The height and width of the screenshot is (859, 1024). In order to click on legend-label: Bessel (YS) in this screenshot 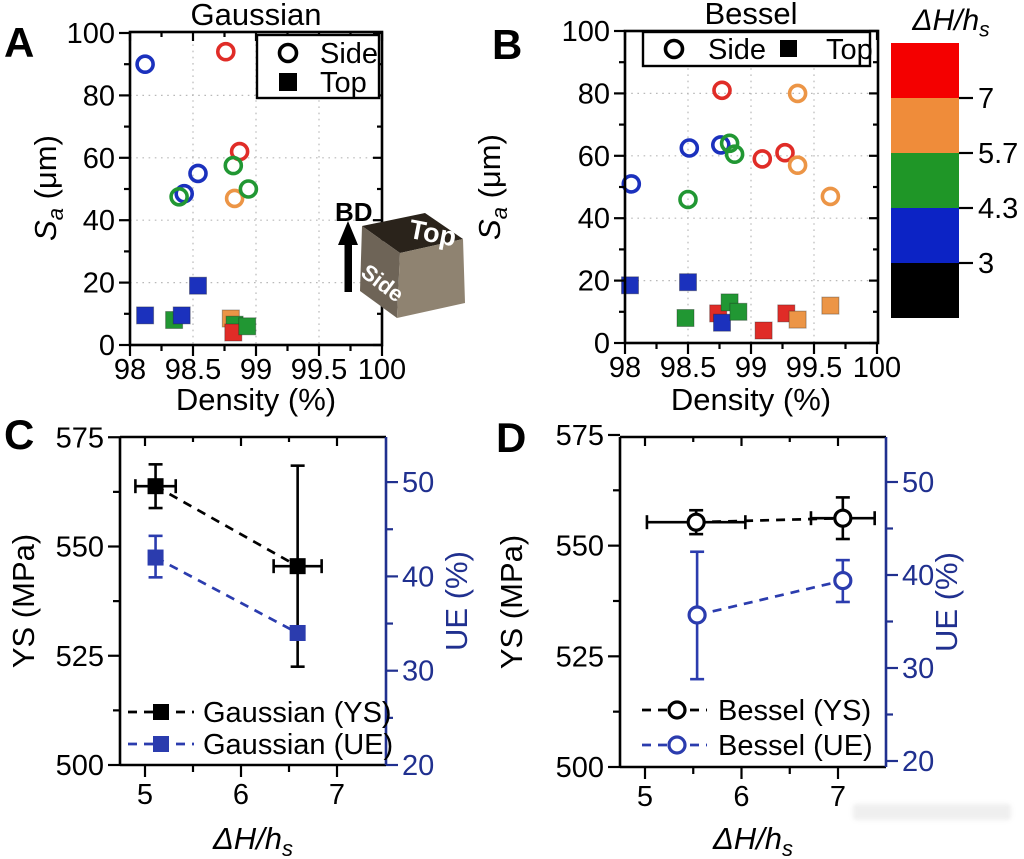, I will do `click(794, 711)`.